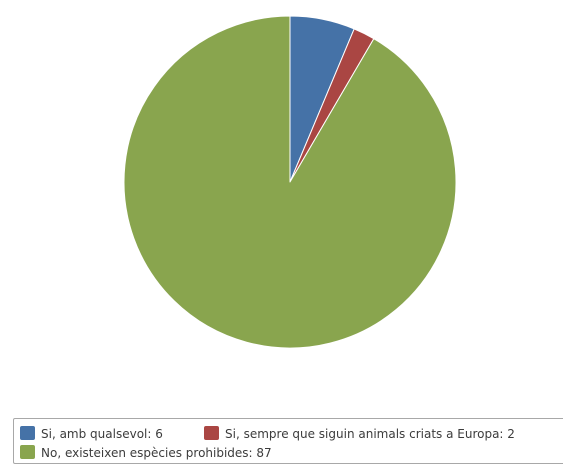 This screenshot has height=464, width=563. I want to click on legend-swatch-green, so click(27, 452).